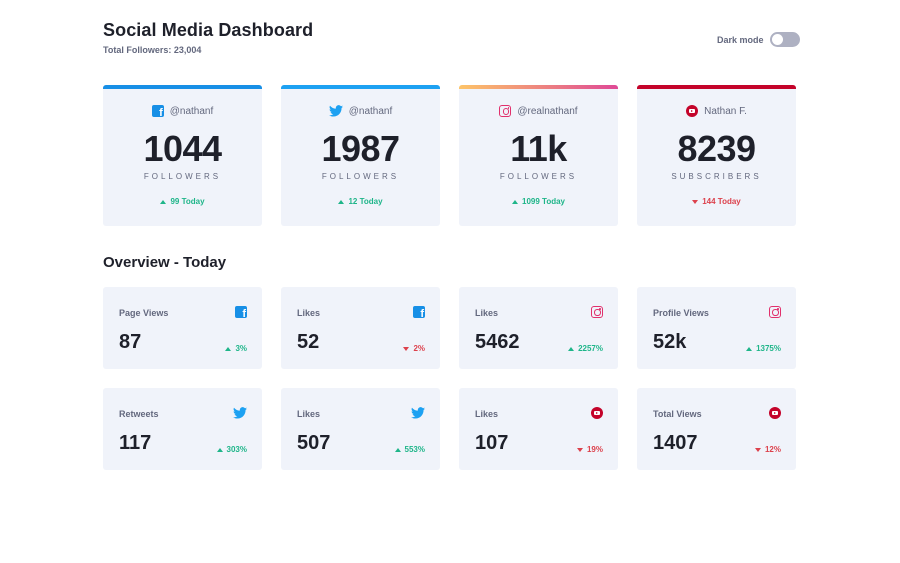  I want to click on follower-card-instagram: @realnathanf 11k FOLLOWERS 1099 Today, so click(538, 155).